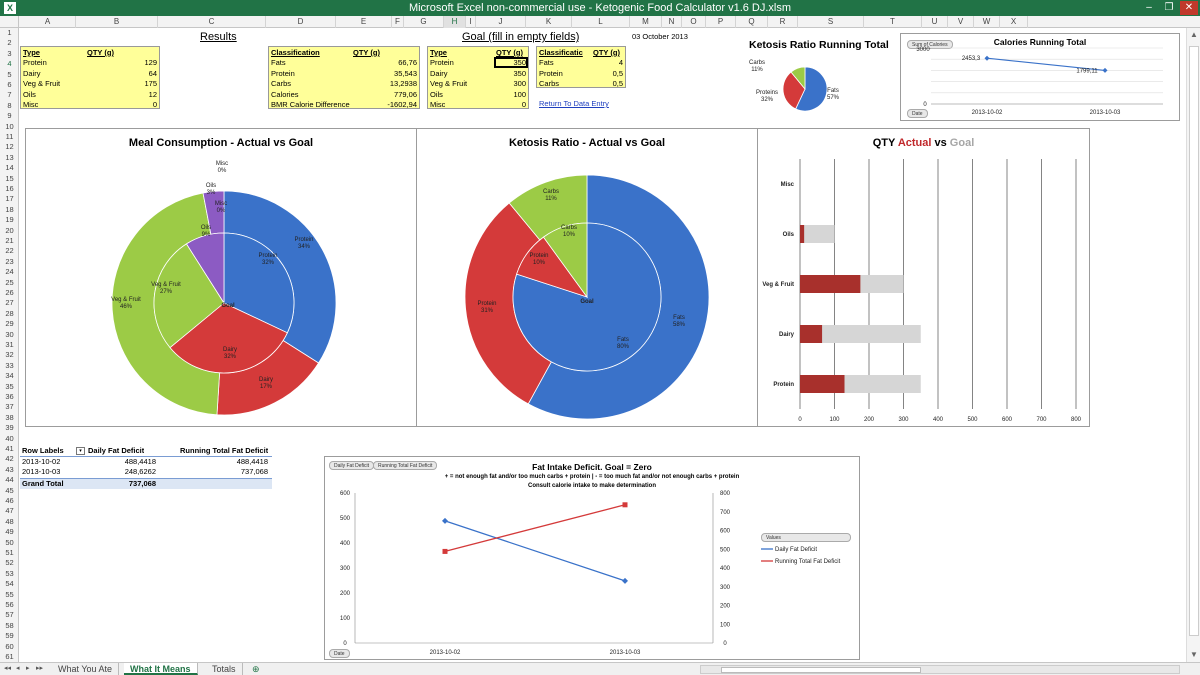 This screenshot has width=1200, height=675. Describe the element at coordinates (519, 84) in the screenshot. I see `goal-row-value: 300` at that location.